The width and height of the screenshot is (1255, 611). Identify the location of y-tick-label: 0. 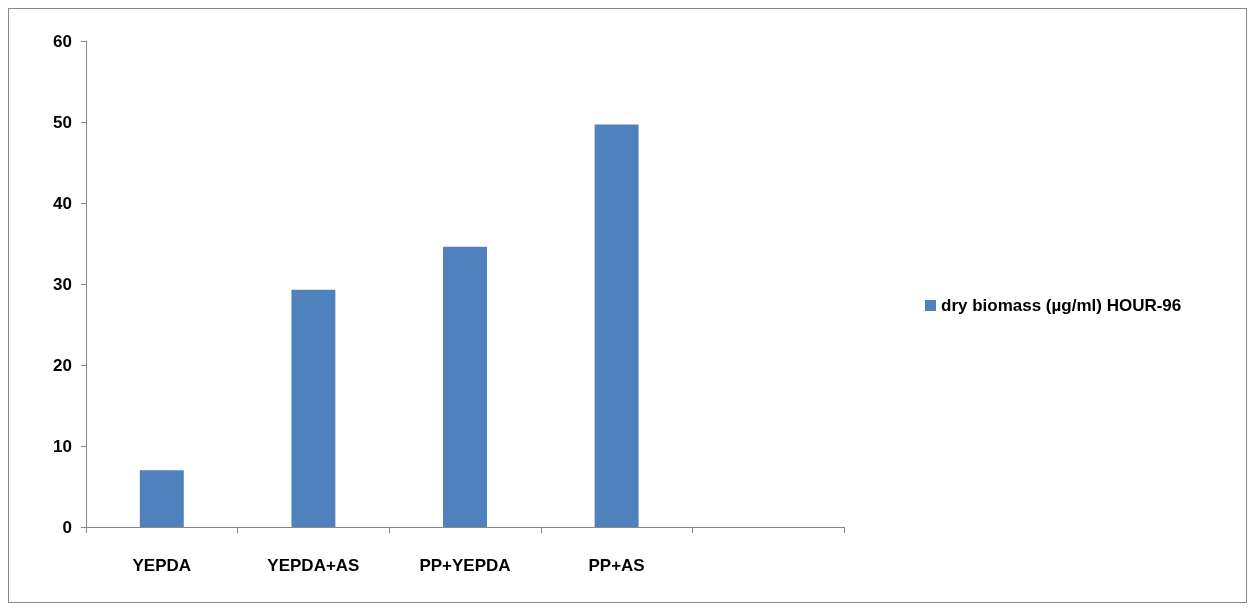
(67, 527).